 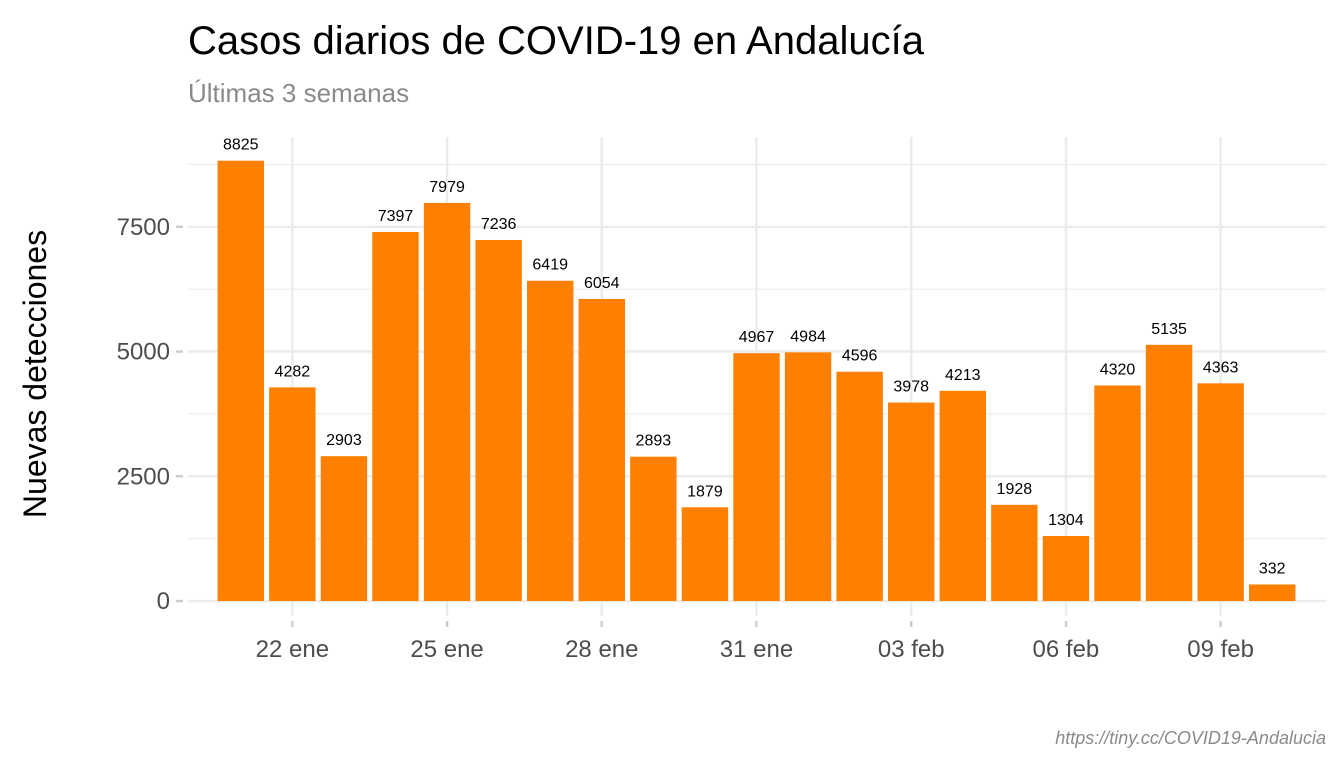 What do you see at coordinates (163, 601) in the screenshot?
I see `y-tick-label: 0` at bounding box center [163, 601].